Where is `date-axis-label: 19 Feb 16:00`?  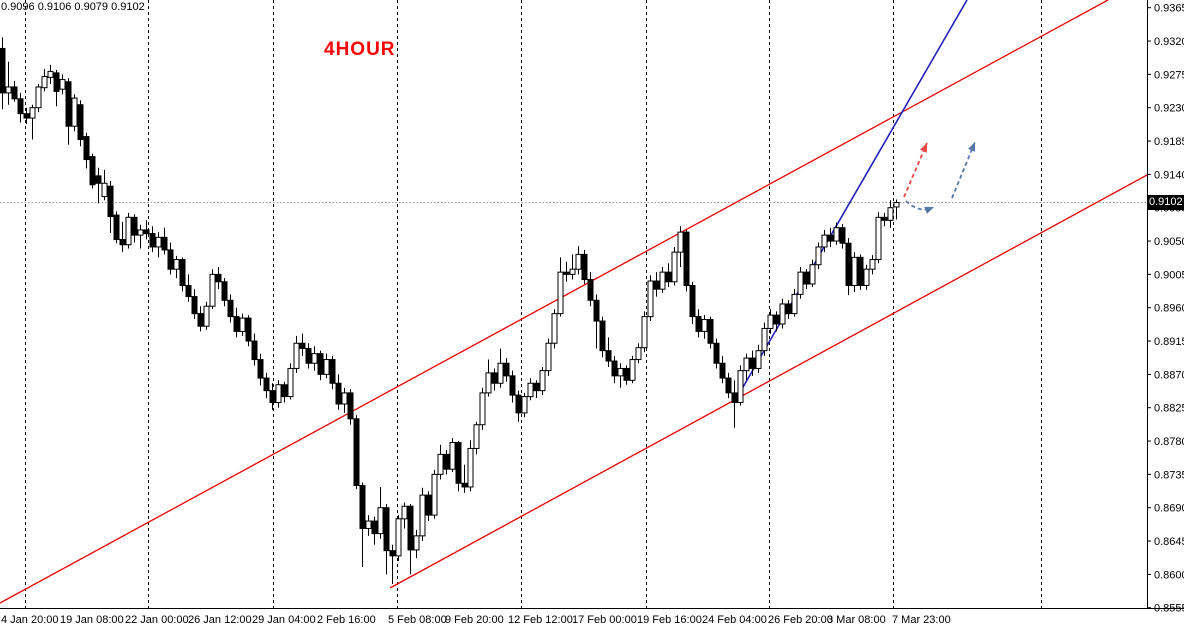 date-axis-label: 19 Feb 16:00 is located at coordinates (669, 620).